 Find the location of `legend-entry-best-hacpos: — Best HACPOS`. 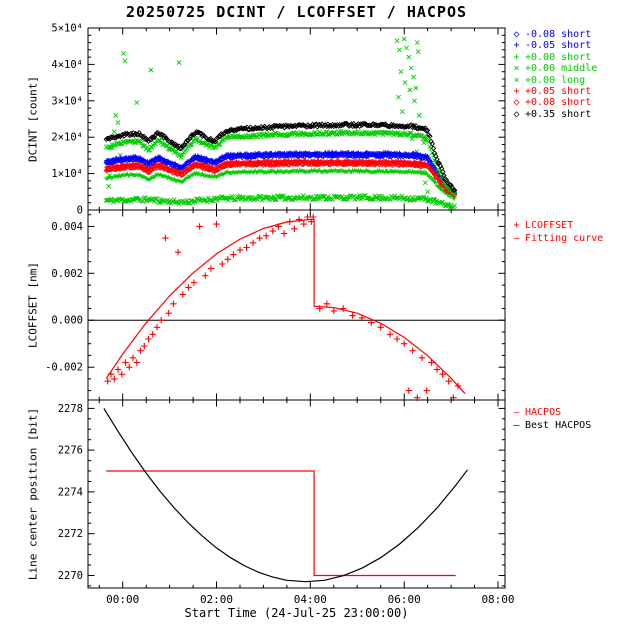

legend-entry-best-hacpos: — Best HACPOS is located at coordinates (551, 425).